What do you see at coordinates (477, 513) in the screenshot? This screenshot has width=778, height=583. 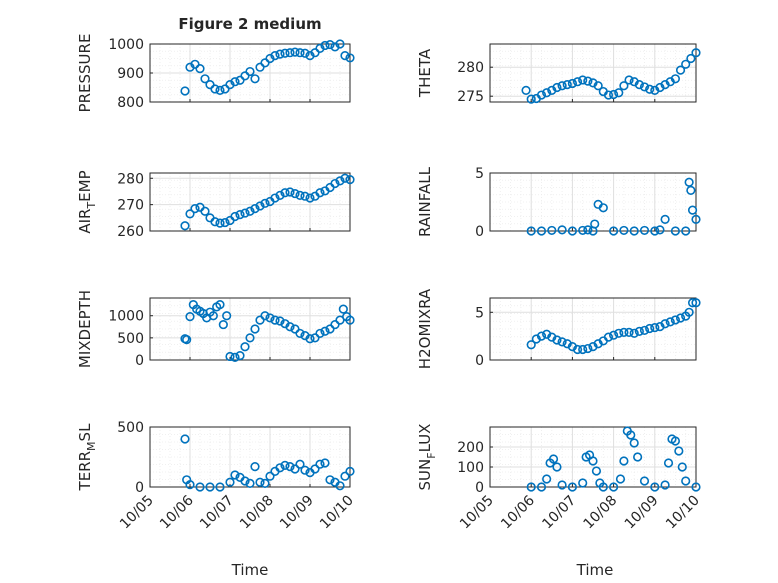 I see `x-tick-label: 10/05` at bounding box center [477, 513].